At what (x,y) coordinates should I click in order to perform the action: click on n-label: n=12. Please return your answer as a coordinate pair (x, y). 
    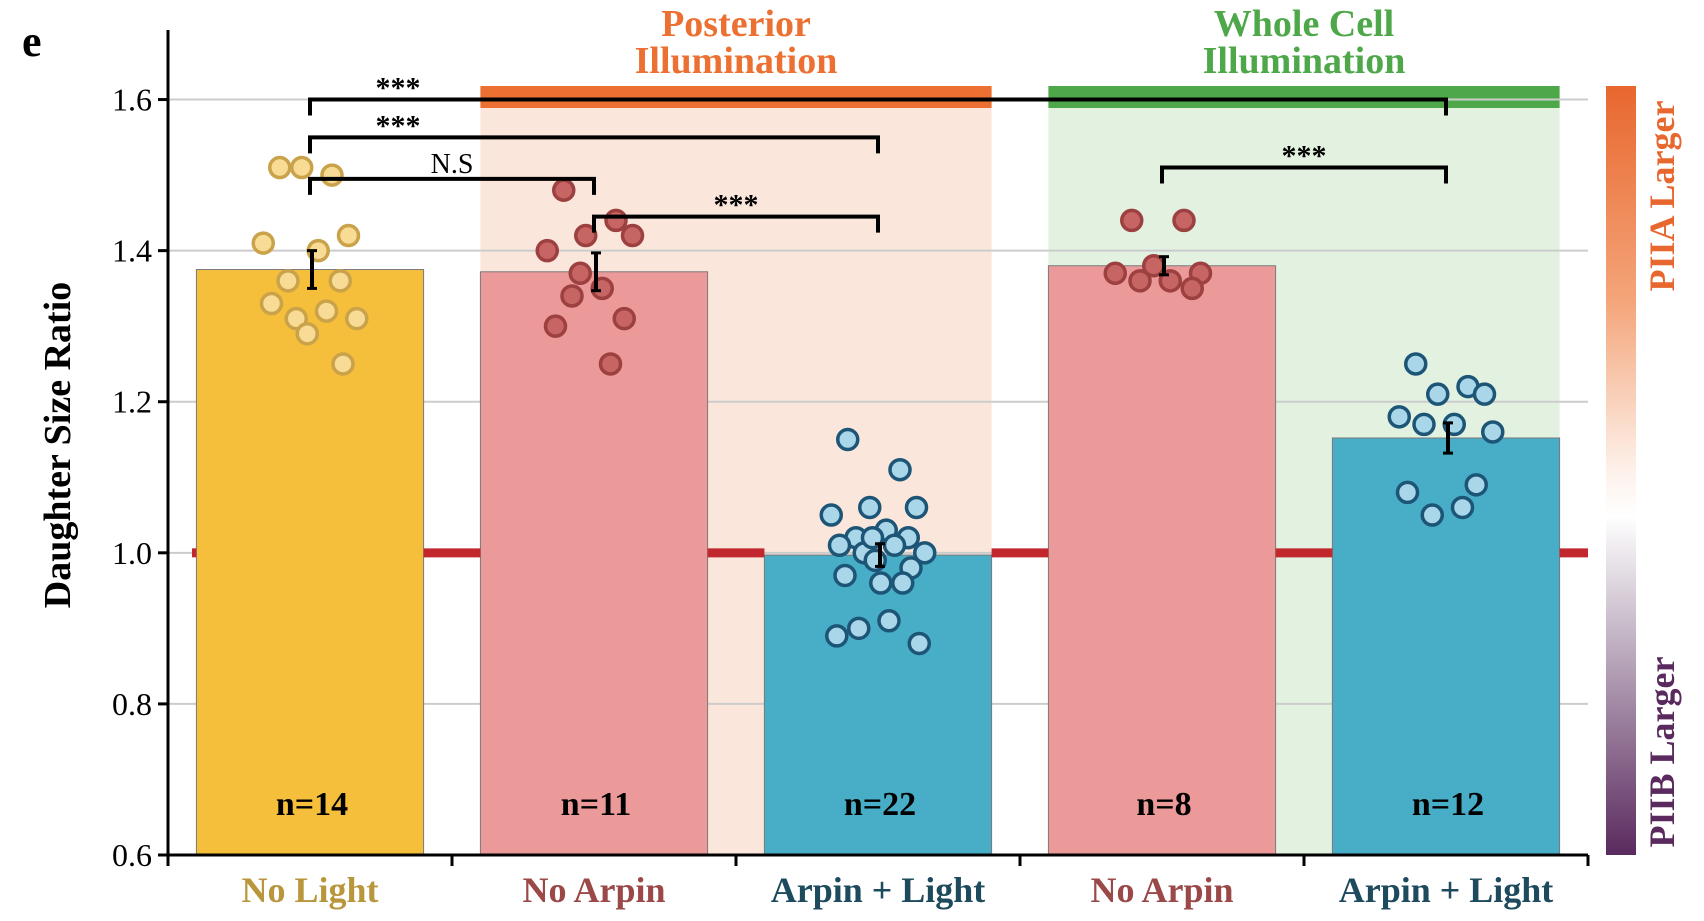
    Looking at the image, I should click on (1448, 804).